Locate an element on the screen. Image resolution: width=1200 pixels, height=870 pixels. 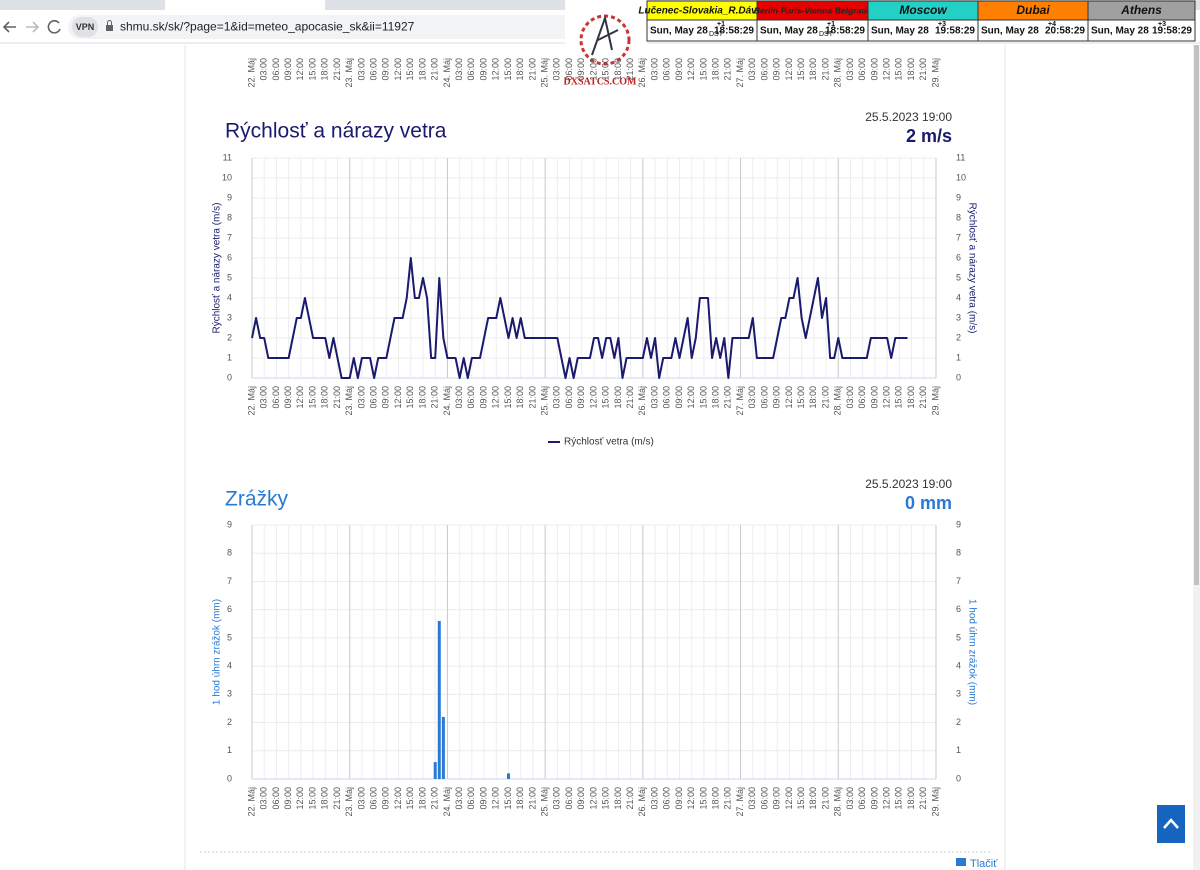
y-tick-label: 9 is located at coordinates (229, 524).